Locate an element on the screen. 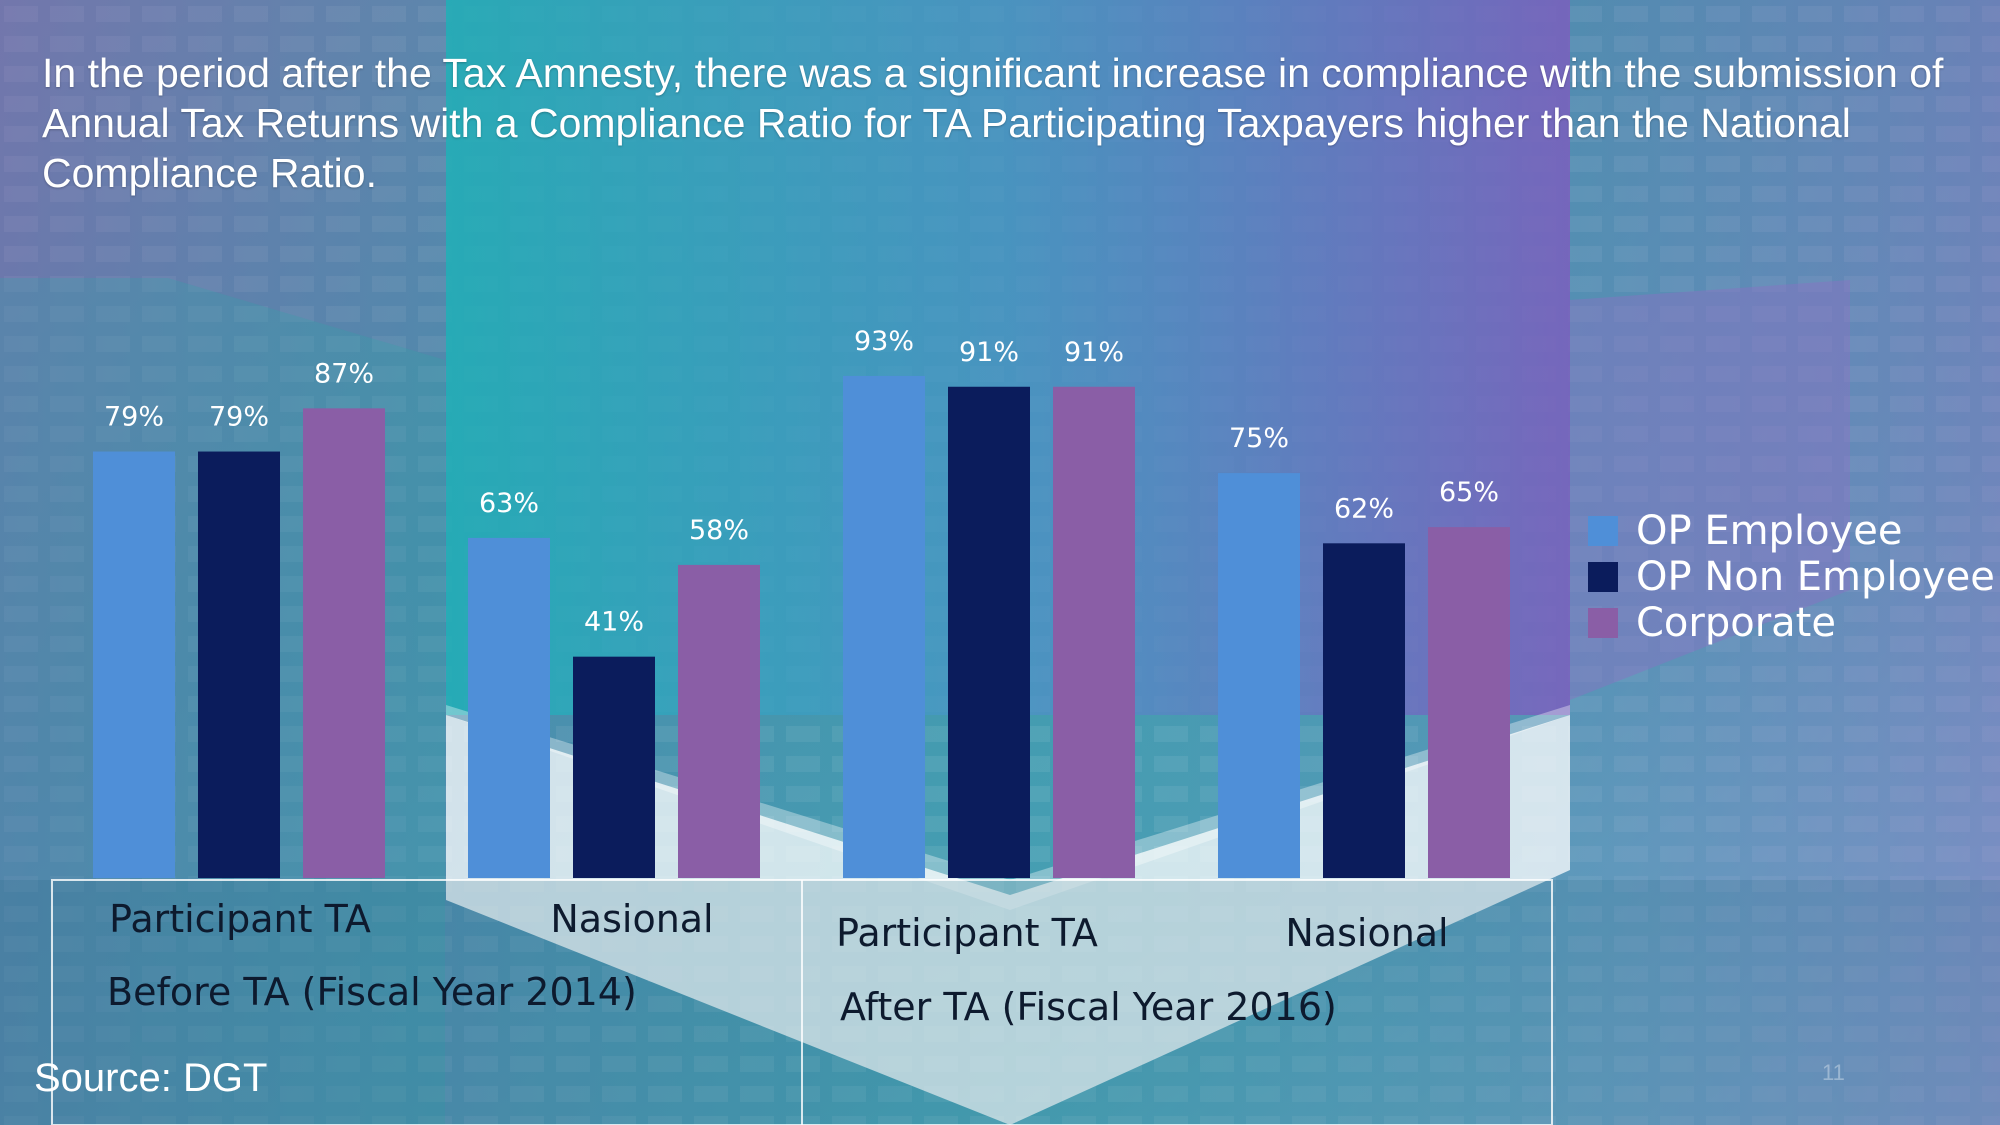 Image resolution: width=2000 pixels, height=1125 pixels. source-note: Source: DGT is located at coordinates (151, 1078).